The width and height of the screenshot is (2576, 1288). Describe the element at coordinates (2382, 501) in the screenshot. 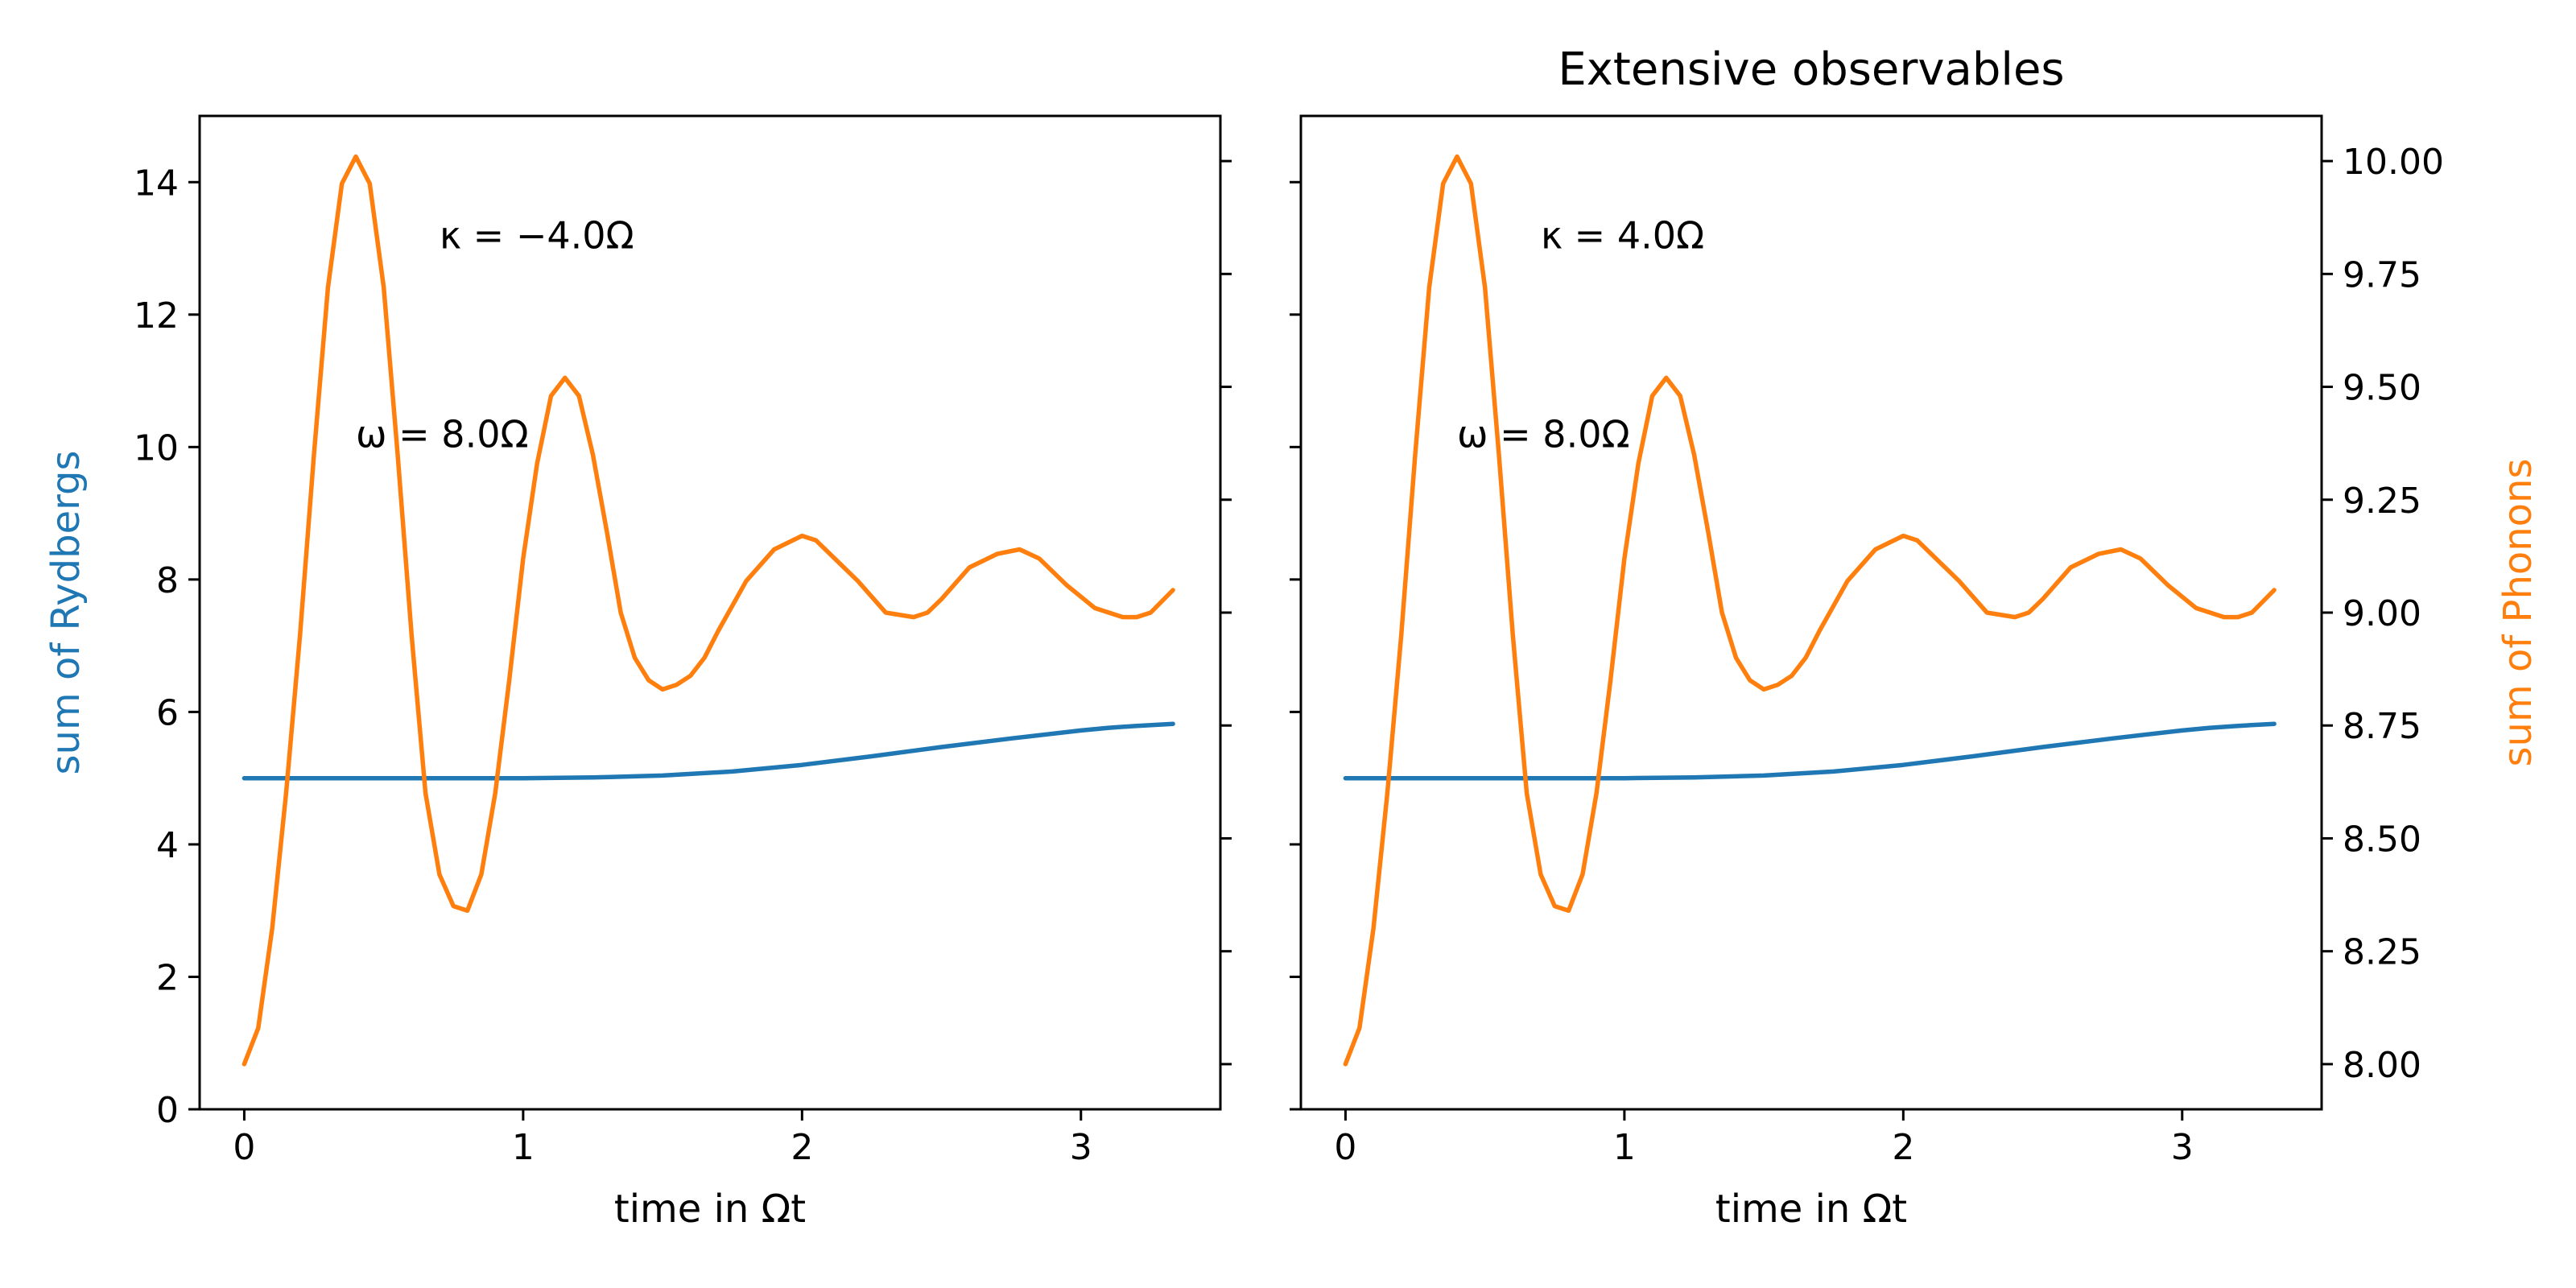

I see `right-y2-tick-label: 9.25` at that location.